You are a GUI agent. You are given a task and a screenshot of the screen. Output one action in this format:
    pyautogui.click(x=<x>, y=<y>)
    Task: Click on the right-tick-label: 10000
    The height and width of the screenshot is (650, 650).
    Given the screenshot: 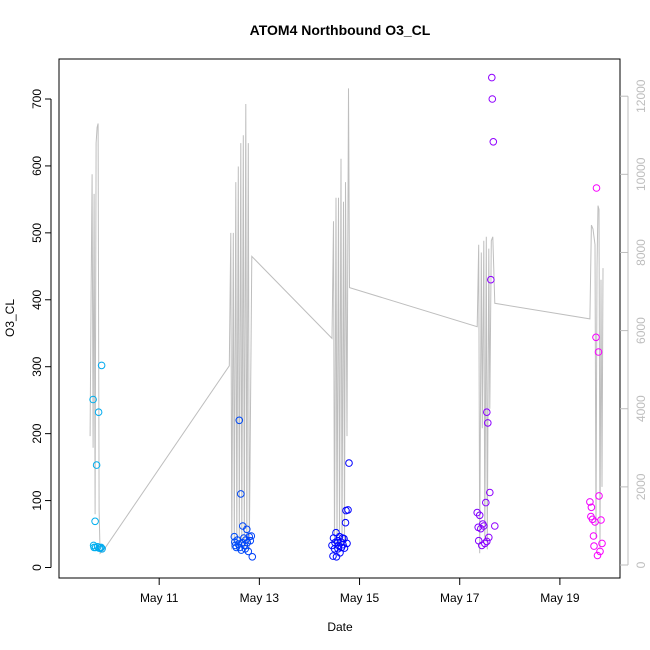 What is the action you would take?
    pyautogui.click(x=641, y=174)
    